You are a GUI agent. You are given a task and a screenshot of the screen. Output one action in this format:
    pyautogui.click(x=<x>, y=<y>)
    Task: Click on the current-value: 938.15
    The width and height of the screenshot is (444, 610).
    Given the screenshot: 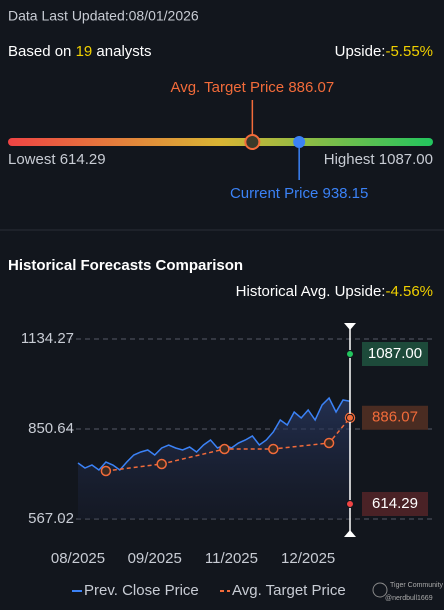 What is the action you would take?
    pyautogui.click(x=345, y=193)
    